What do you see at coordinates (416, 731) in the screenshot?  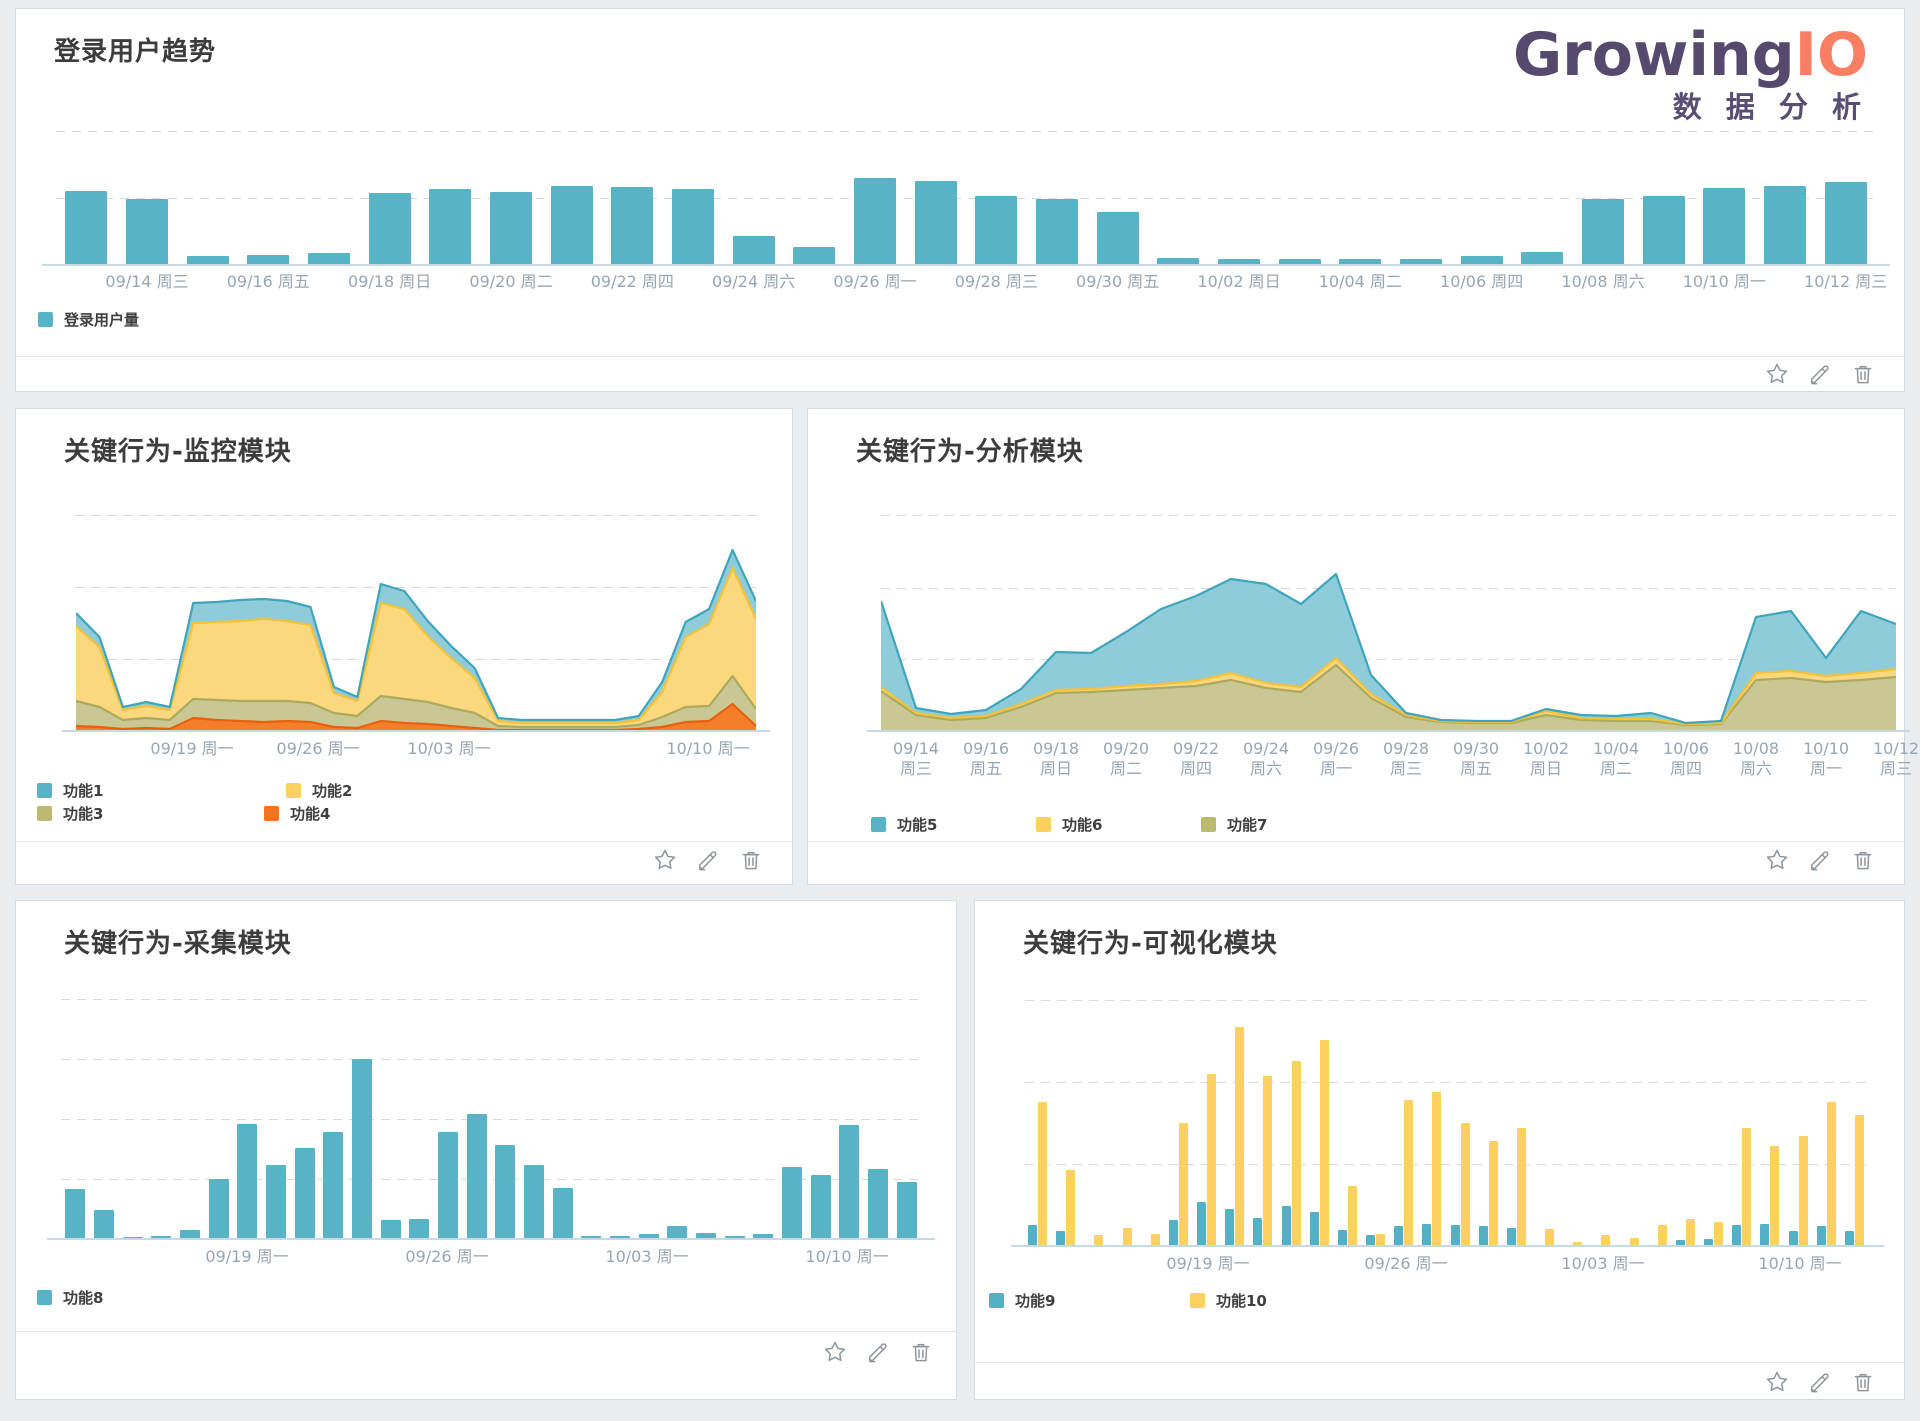 I see `x-axis-line` at bounding box center [416, 731].